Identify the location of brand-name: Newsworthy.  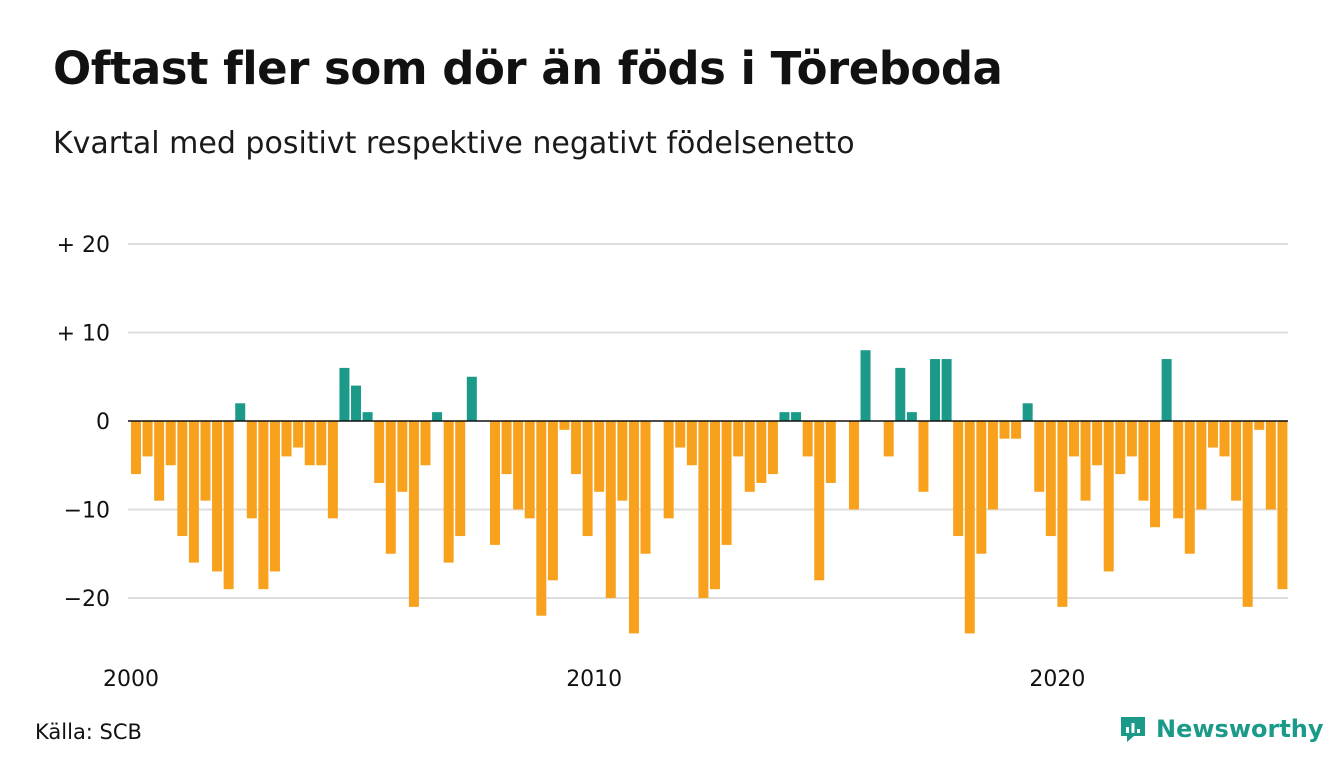
(1240, 729).